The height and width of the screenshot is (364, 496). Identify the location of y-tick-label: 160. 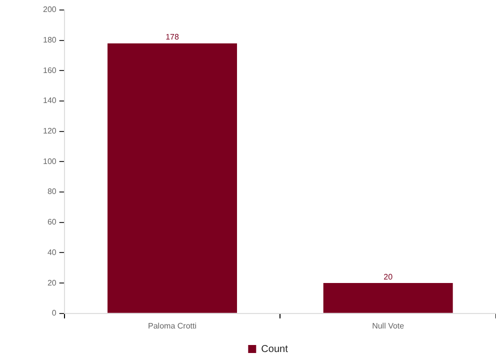
(49, 70).